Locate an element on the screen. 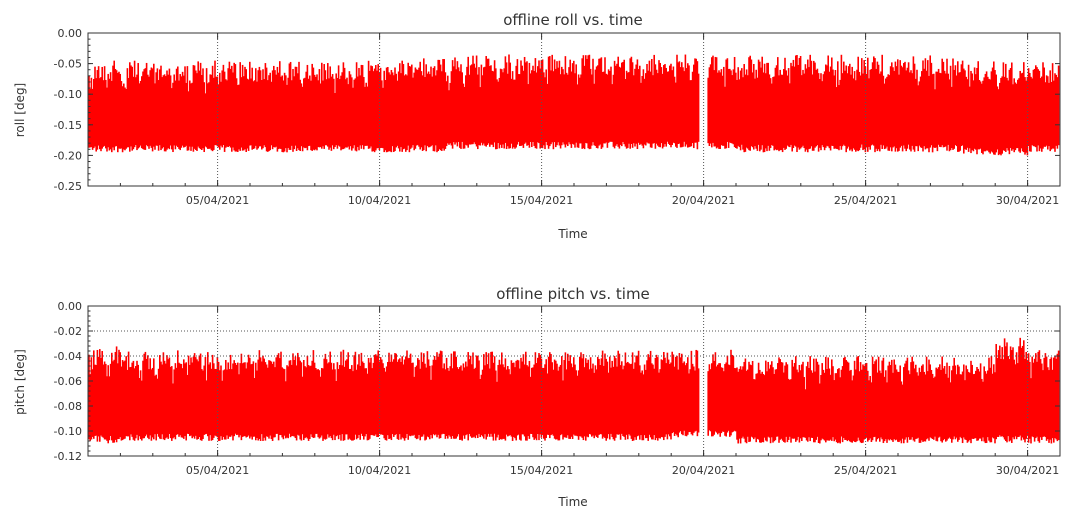  y-tick-label: -0.15 is located at coordinates (68, 125).